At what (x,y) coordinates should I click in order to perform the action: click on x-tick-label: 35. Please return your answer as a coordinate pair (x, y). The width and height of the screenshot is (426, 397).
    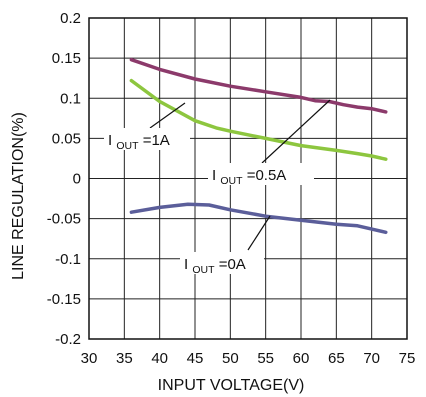
    Looking at the image, I should click on (124, 358).